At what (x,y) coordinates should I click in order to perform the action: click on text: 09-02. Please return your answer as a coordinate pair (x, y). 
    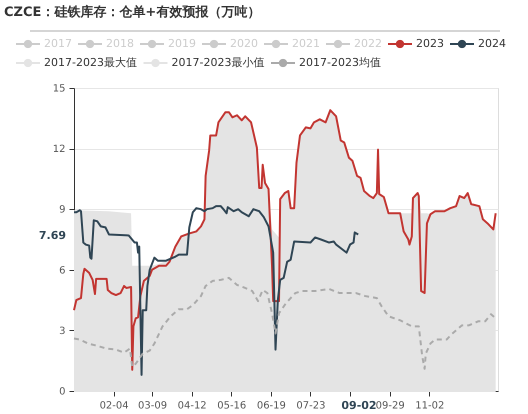
    Looking at the image, I should click on (359, 405).